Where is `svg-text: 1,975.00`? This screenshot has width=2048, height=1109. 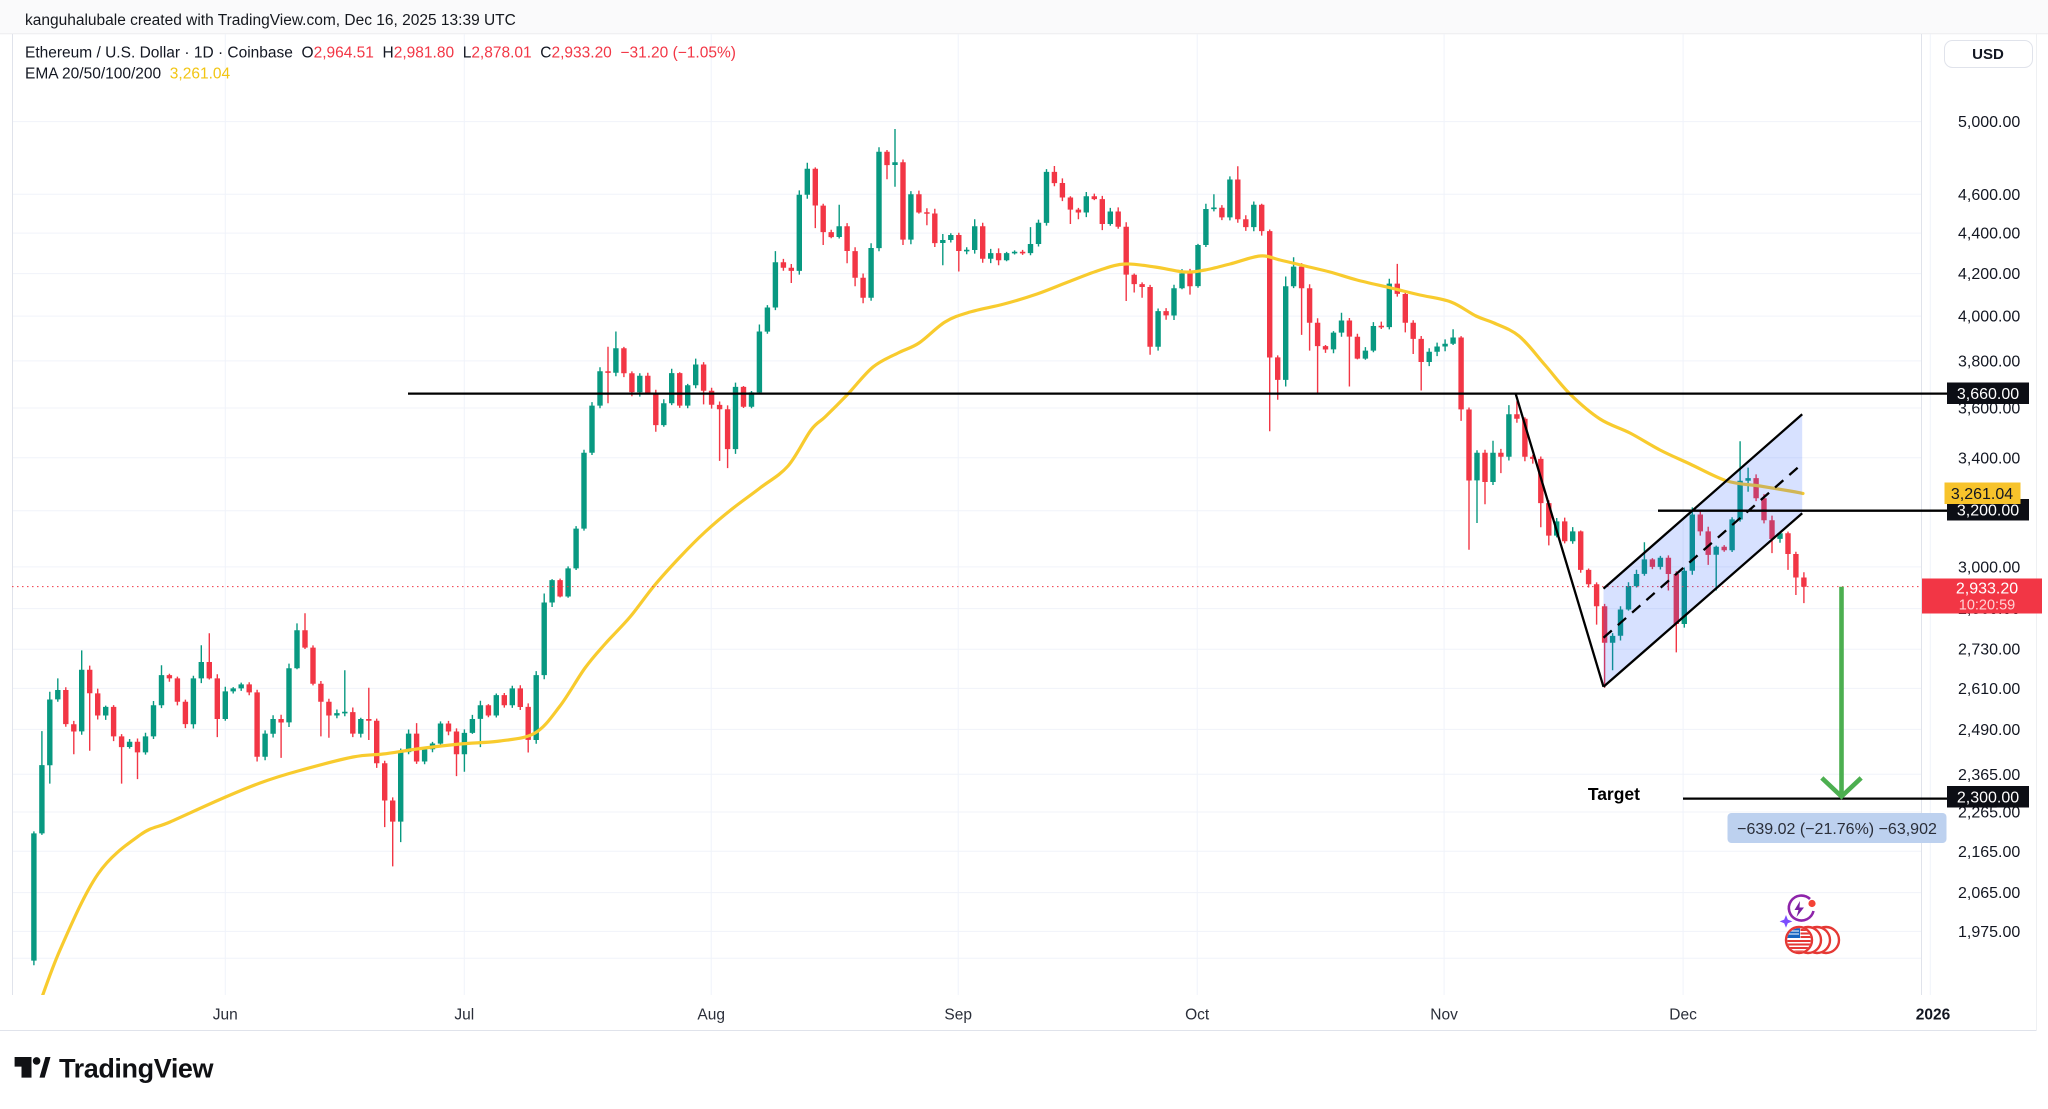 svg-text: 1,975.00 is located at coordinates (1989, 932).